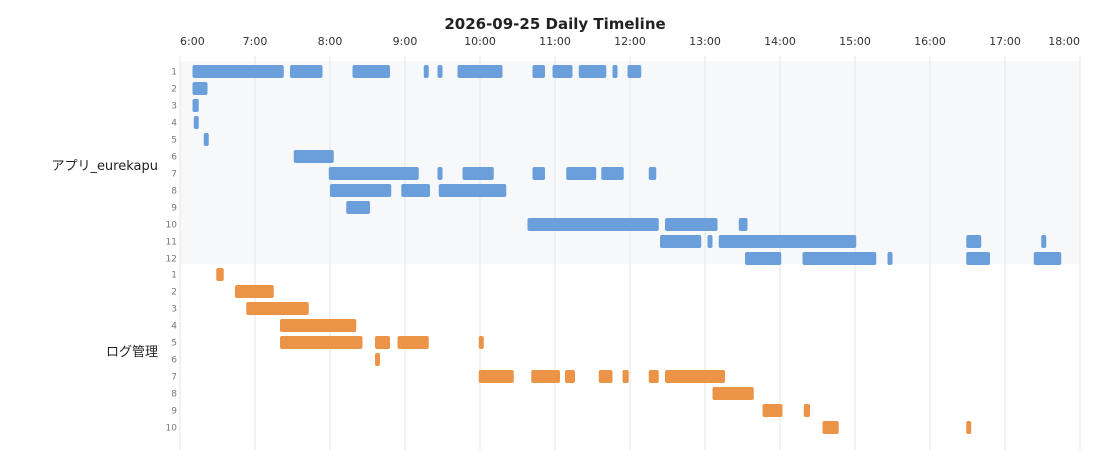  What do you see at coordinates (705, 41) in the screenshot?
I see `x-tick-label: 13:00` at bounding box center [705, 41].